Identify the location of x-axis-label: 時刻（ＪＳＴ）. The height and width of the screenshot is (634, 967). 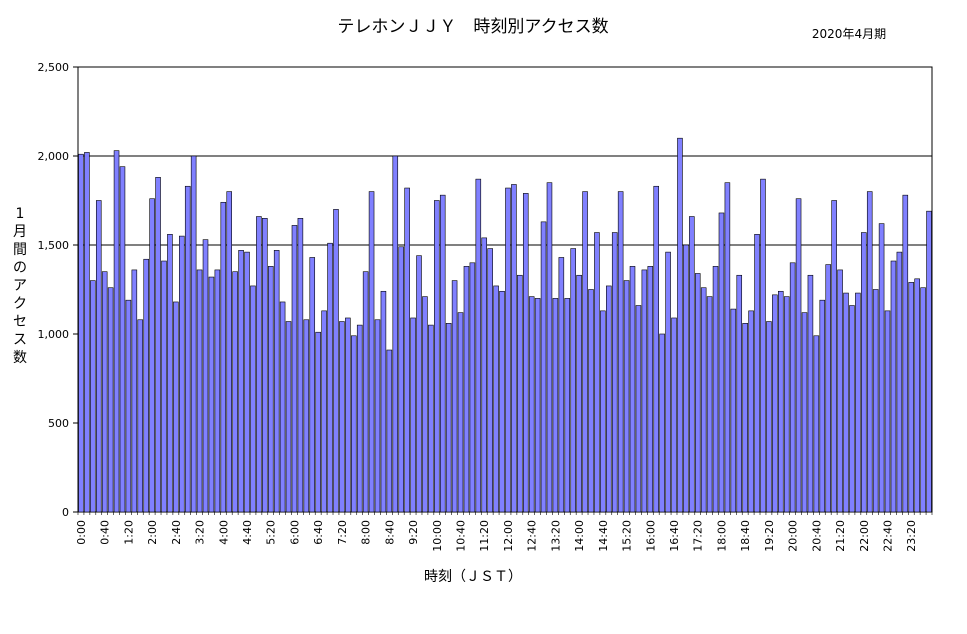
(473, 577).